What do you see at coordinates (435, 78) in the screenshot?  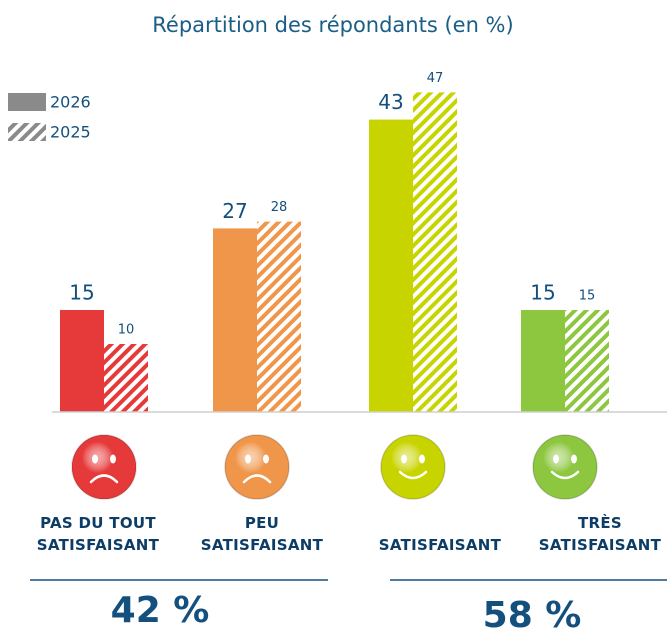 I see `value-label: 47` at bounding box center [435, 78].